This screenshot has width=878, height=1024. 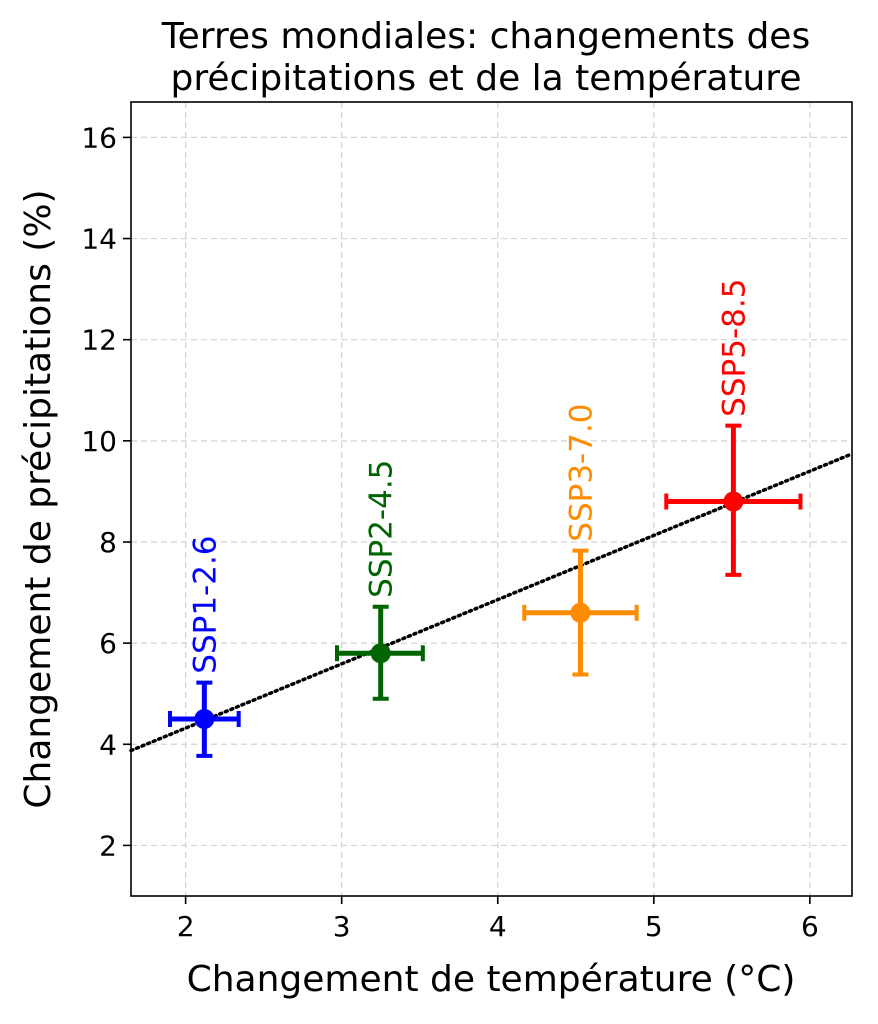 I want to click on chart-title-line: précipitations et de la température, so click(x=486, y=78).